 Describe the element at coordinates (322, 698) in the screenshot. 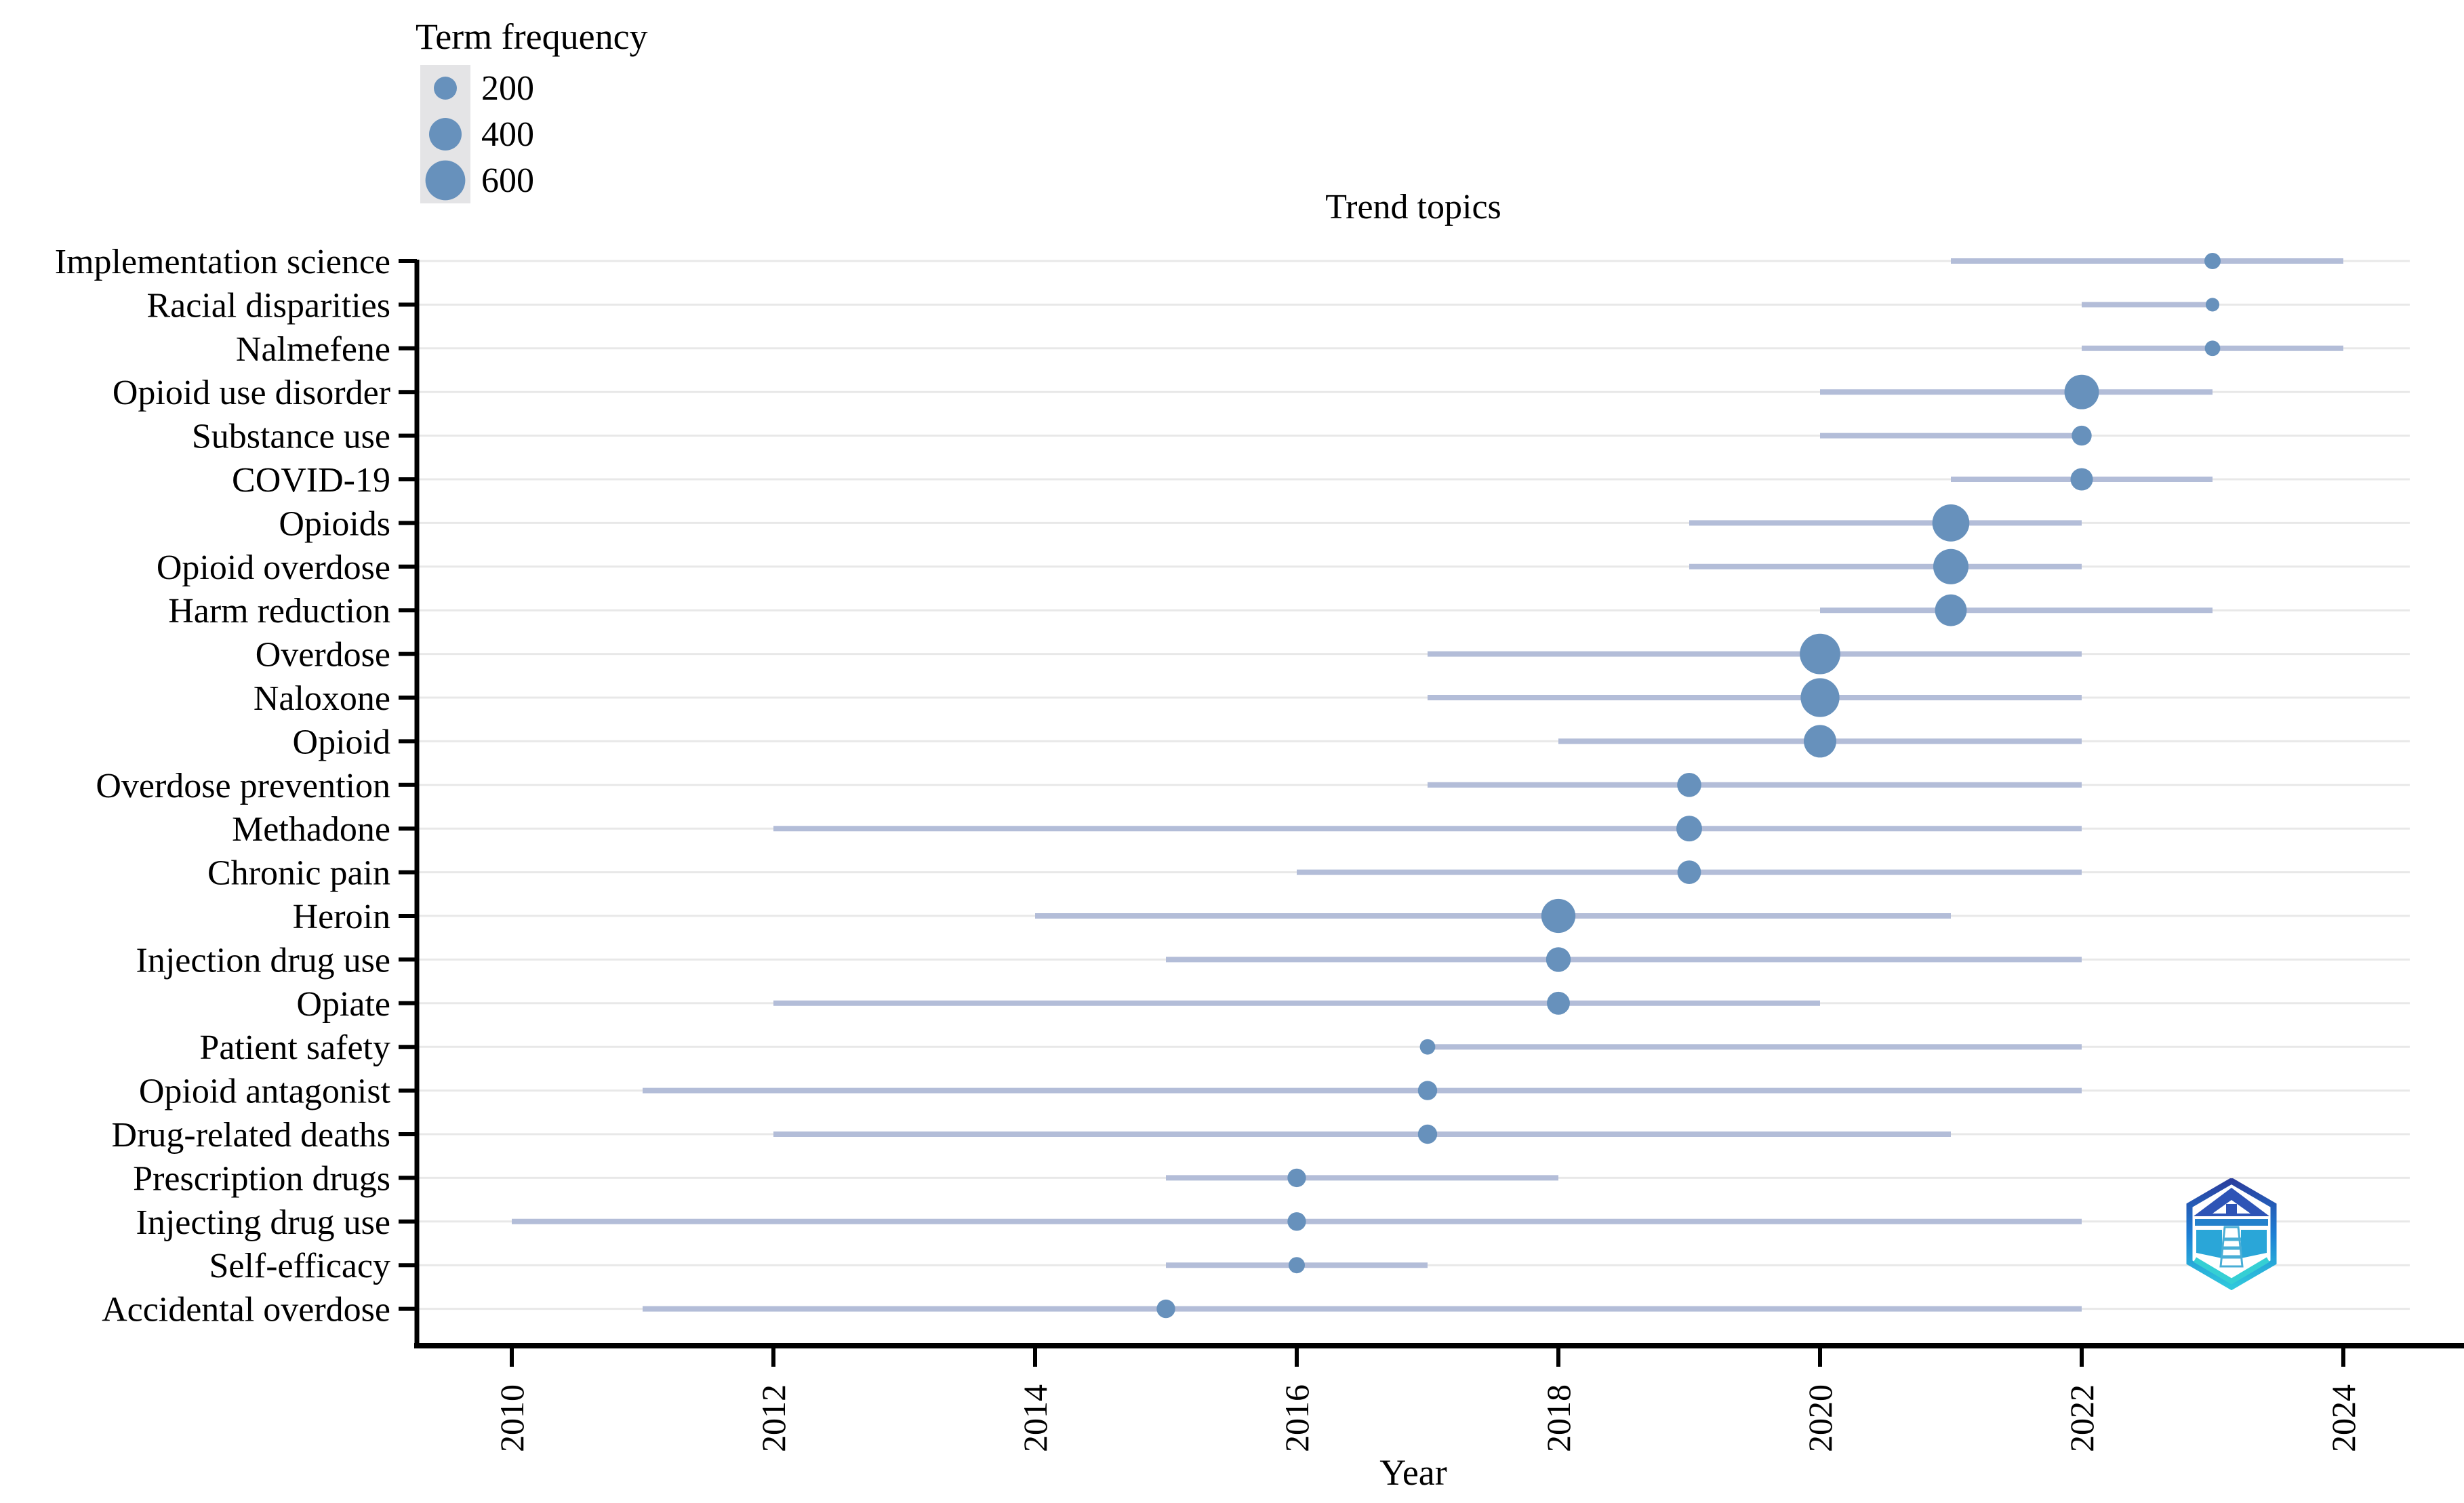

I see `y-axis-label: Naloxone` at that location.